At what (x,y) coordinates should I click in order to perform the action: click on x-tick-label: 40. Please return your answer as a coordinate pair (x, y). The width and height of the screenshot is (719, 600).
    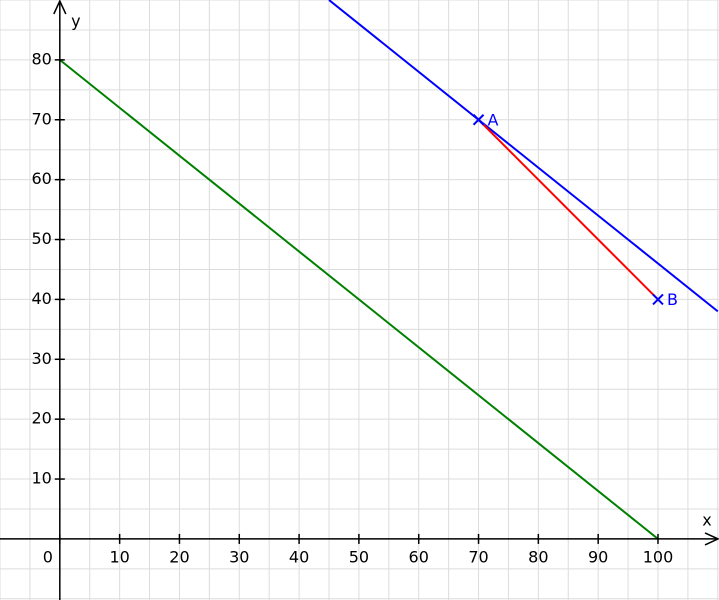
    Looking at the image, I should click on (299, 556).